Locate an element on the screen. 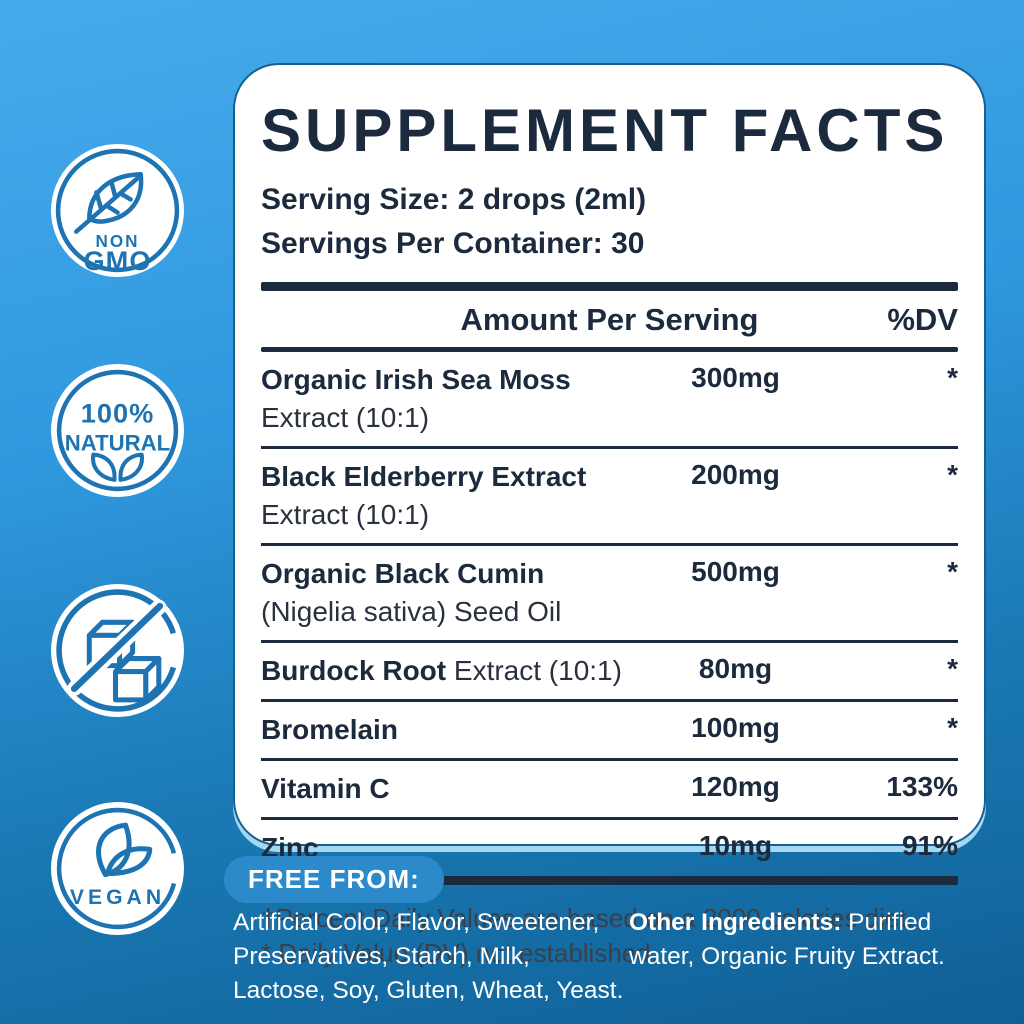 The width and height of the screenshot is (1024, 1024). no-sugar-cubes-icon is located at coordinates (117, 650).